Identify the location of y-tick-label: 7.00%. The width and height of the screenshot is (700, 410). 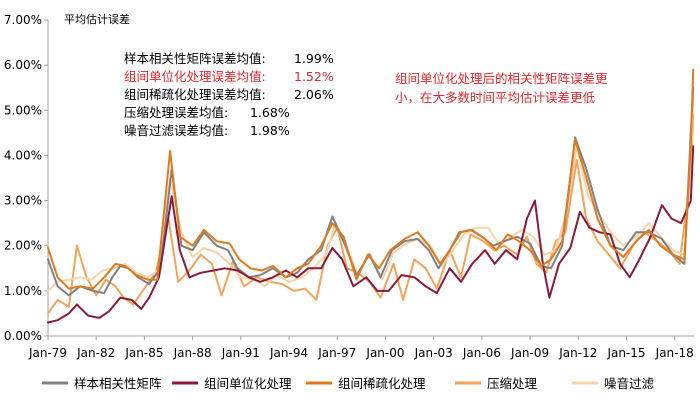
(23, 20).